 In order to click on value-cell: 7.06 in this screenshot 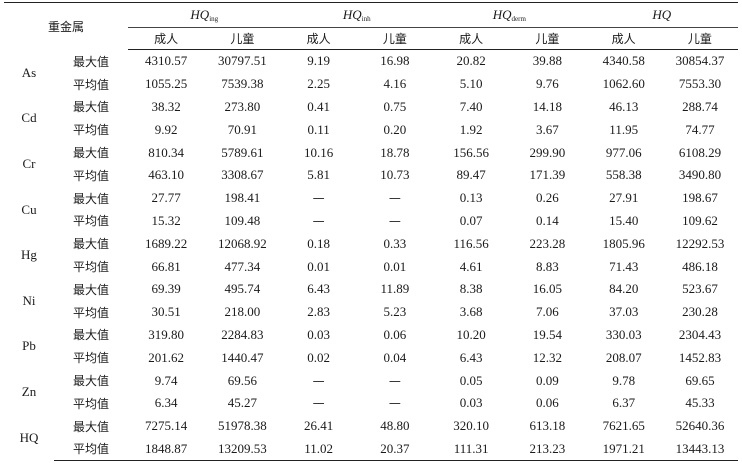, I will do `click(547, 312)`.